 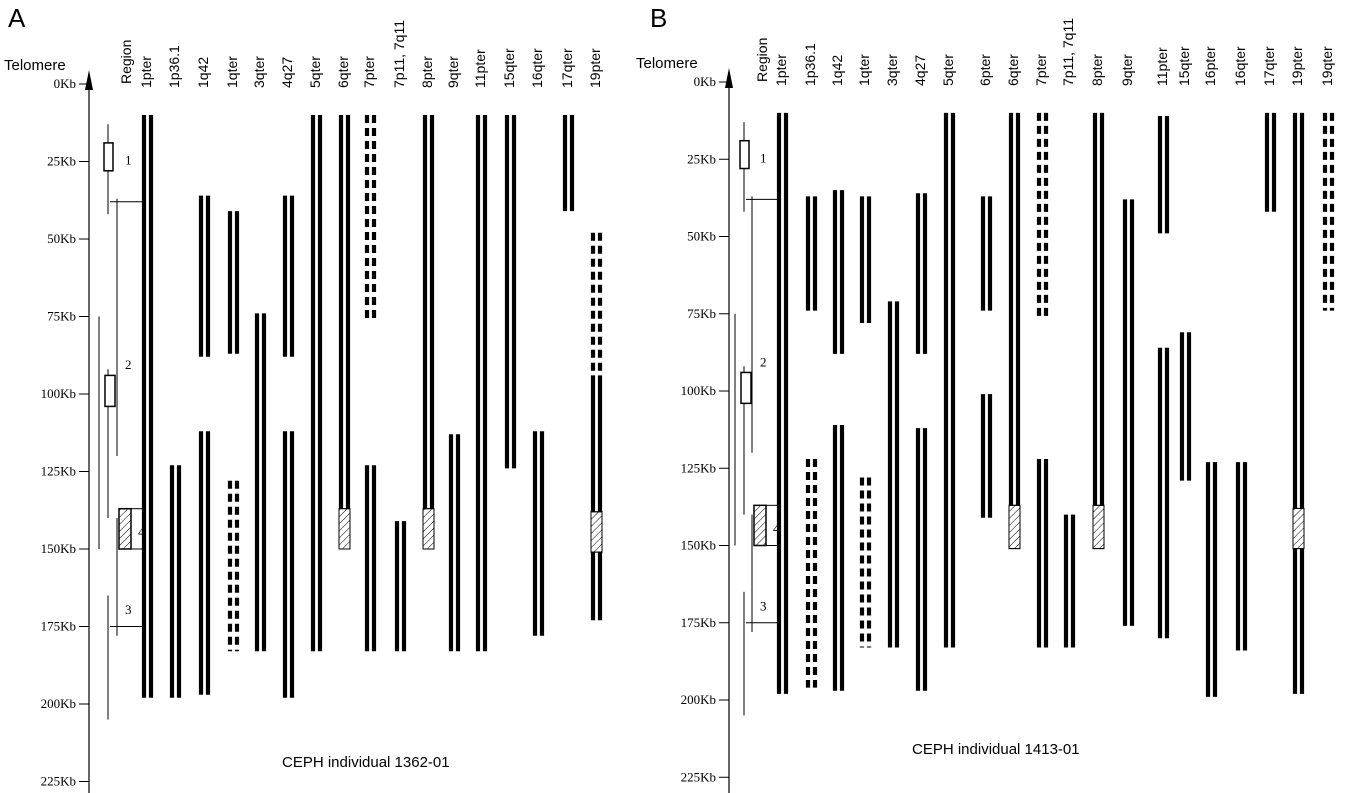 What do you see at coordinates (996, 749) in the screenshot?
I see `caption: CEPH individual 1413-01` at bounding box center [996, 749].